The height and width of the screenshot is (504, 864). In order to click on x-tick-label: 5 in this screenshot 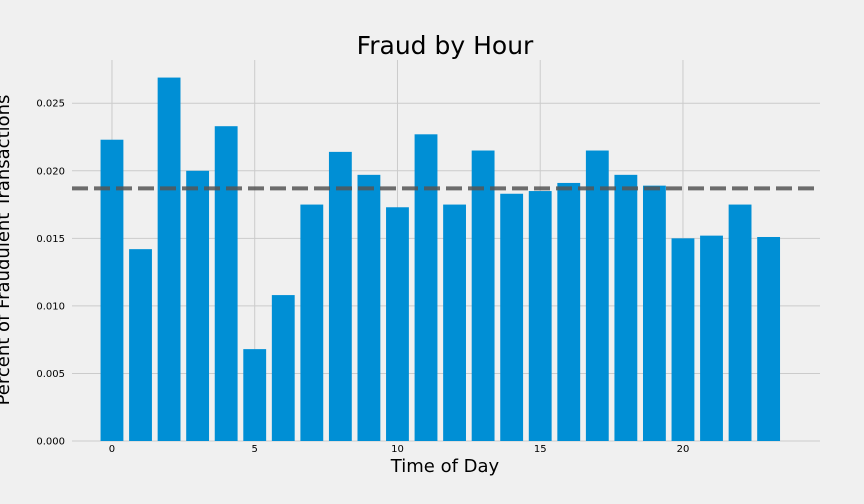, I will do `click(255, 449)`.